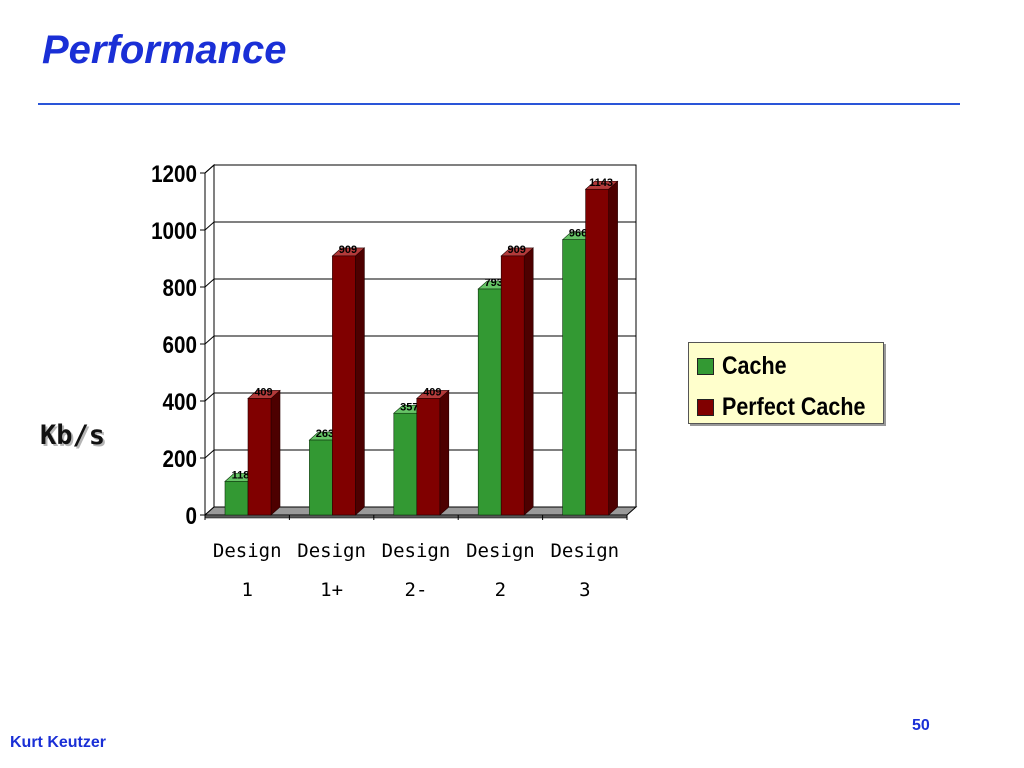 Image resolution: width=1024 pixels, height=768 pixels. Describe the element at coordinates (180, 402) in the screenshot. I see `y-tick-label: 400` at that location.